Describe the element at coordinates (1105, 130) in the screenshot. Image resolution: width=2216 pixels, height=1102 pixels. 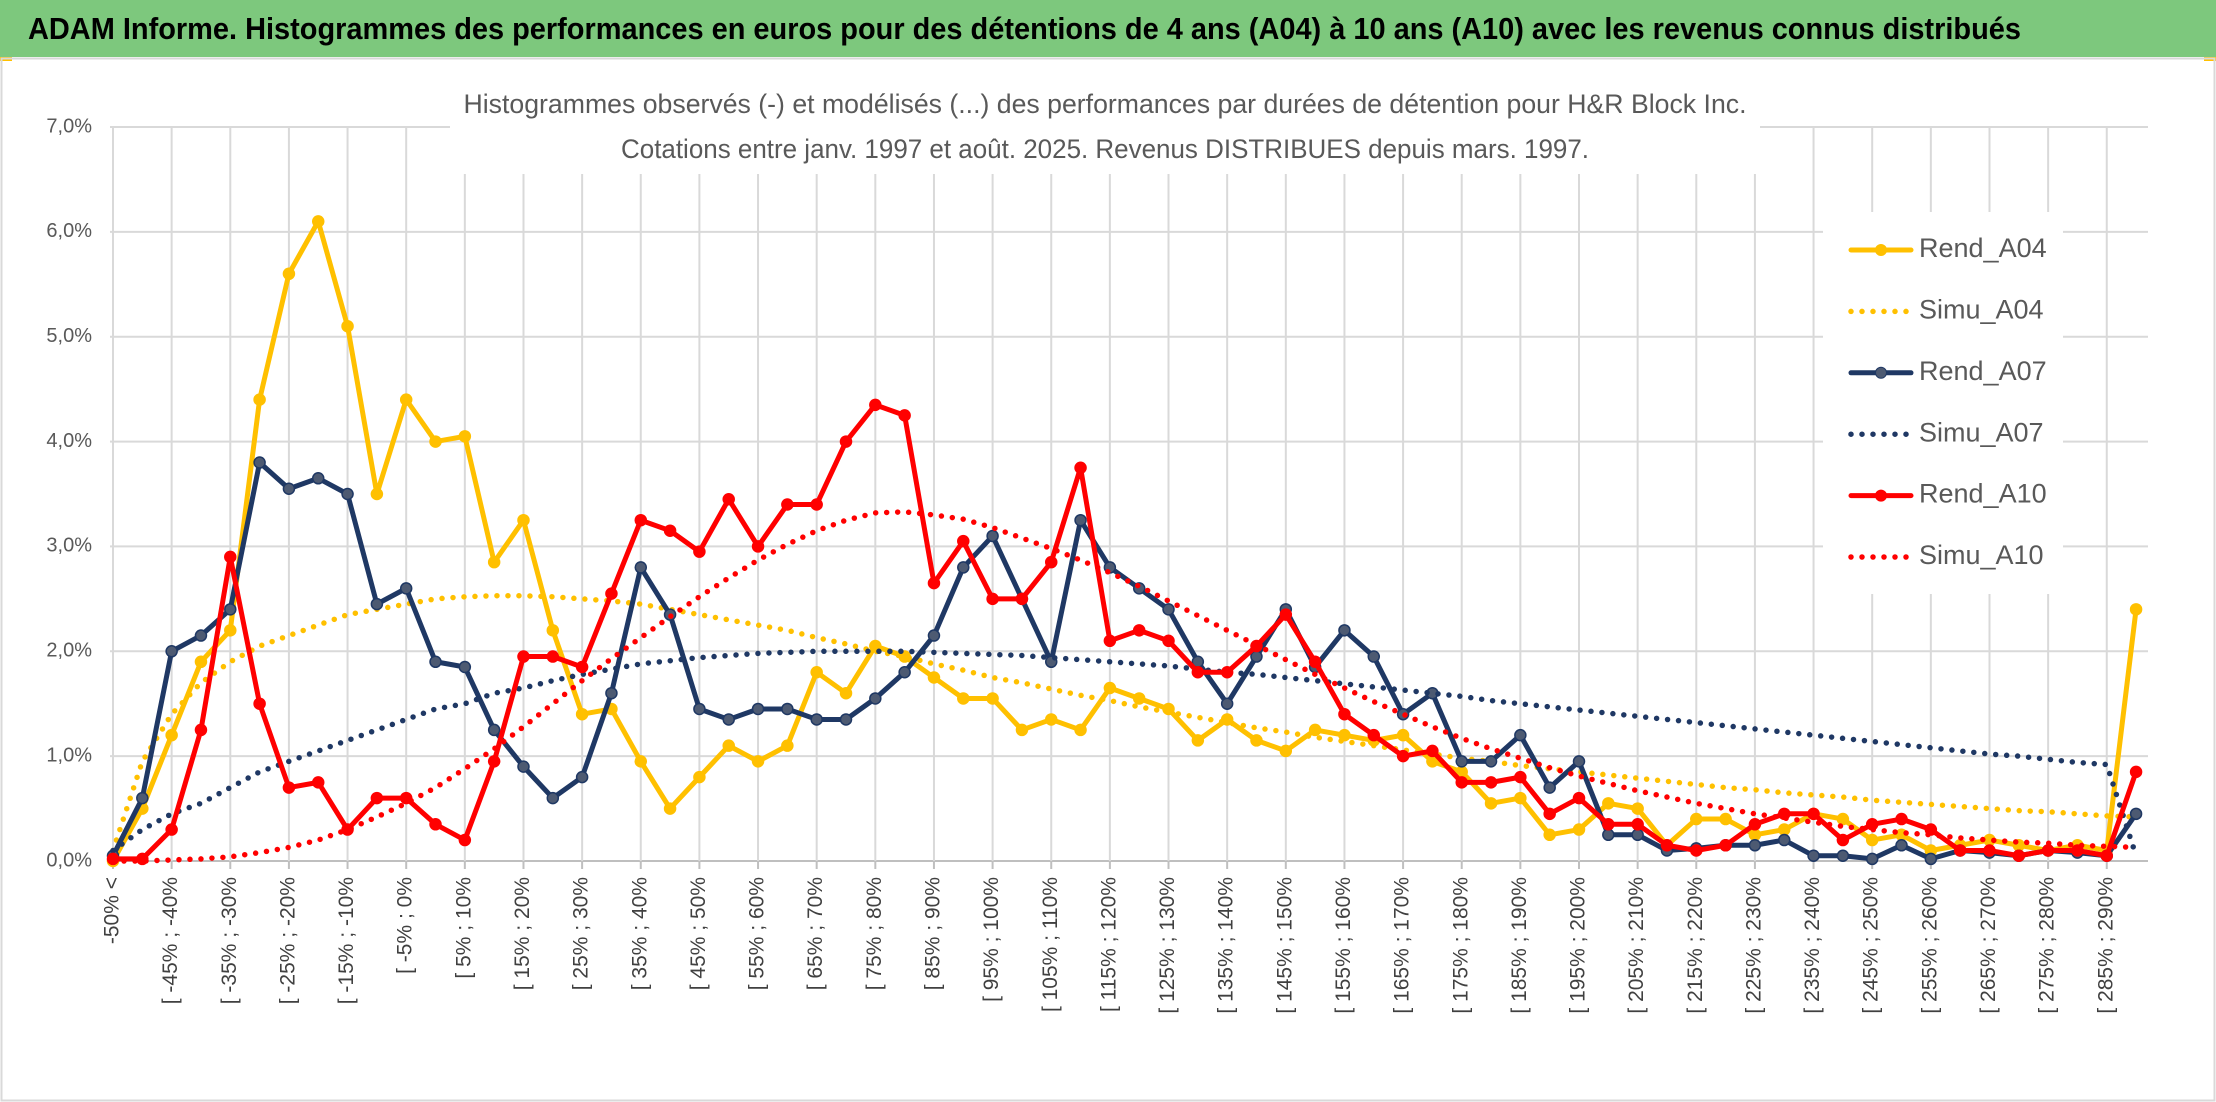
I see `title-background` at that location.